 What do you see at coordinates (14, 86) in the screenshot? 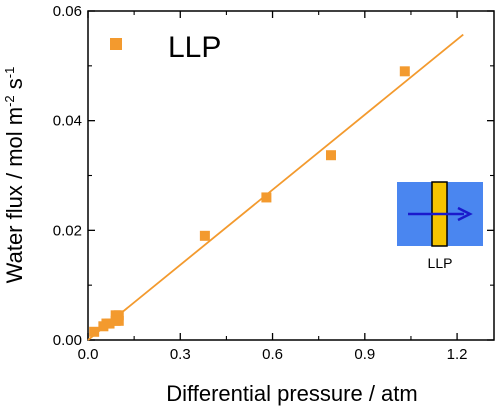
I see `y-axis-title-mid: s` at bounding box center [14, 86].